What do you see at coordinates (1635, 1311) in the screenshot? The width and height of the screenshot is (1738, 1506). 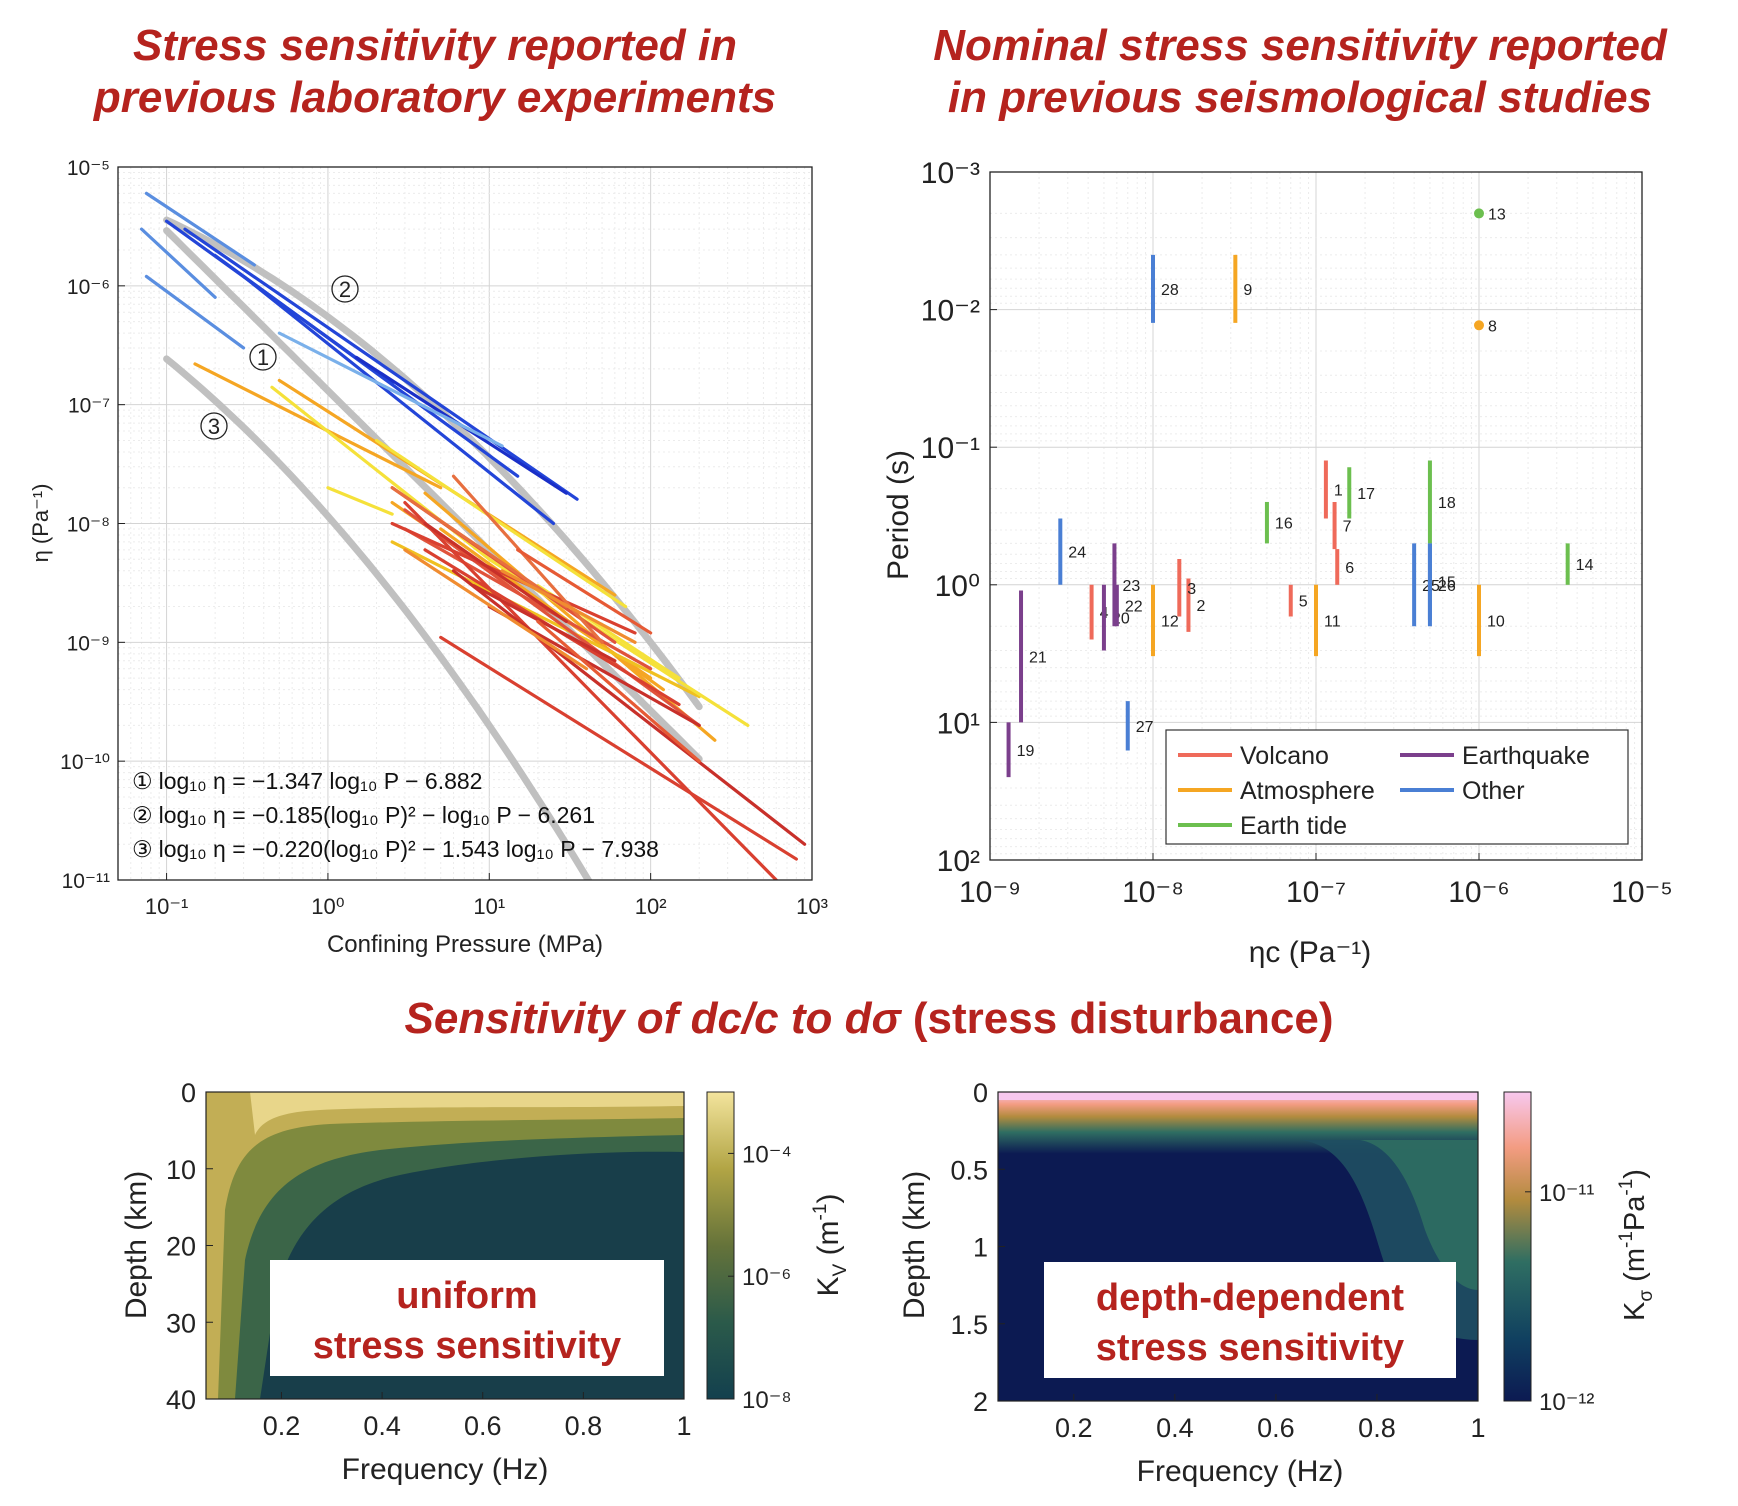 I see `depth-colorbar-symbol: K` at bounding box center [1635, 1311].